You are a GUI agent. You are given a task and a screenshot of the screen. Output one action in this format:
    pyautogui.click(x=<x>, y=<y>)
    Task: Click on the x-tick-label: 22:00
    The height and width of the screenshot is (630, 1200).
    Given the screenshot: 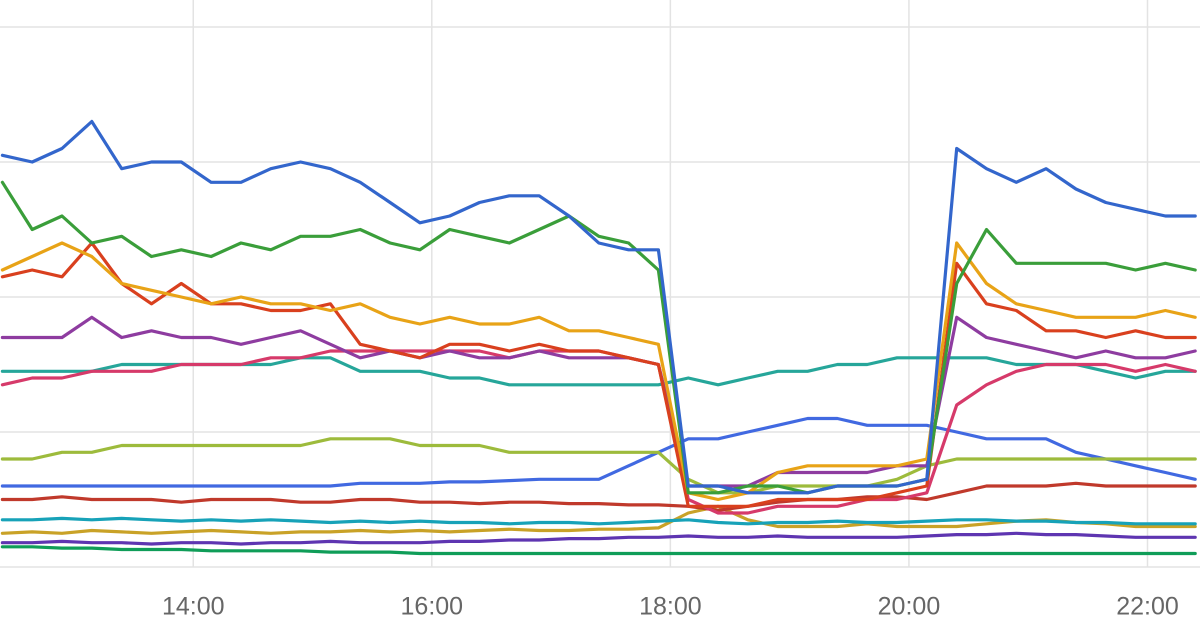 What is the action you would take?
    pyautogui.click(x=1147, y=607)
    